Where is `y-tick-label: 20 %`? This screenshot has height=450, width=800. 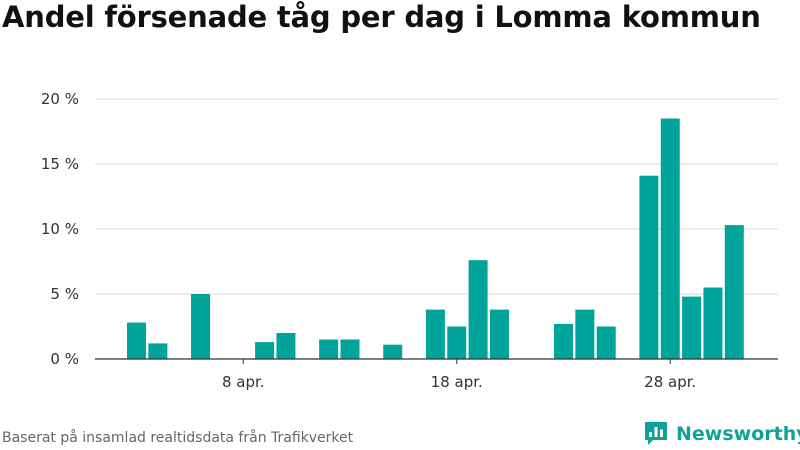 y-tick-label: 20 % is located at coordinates (60, 99).